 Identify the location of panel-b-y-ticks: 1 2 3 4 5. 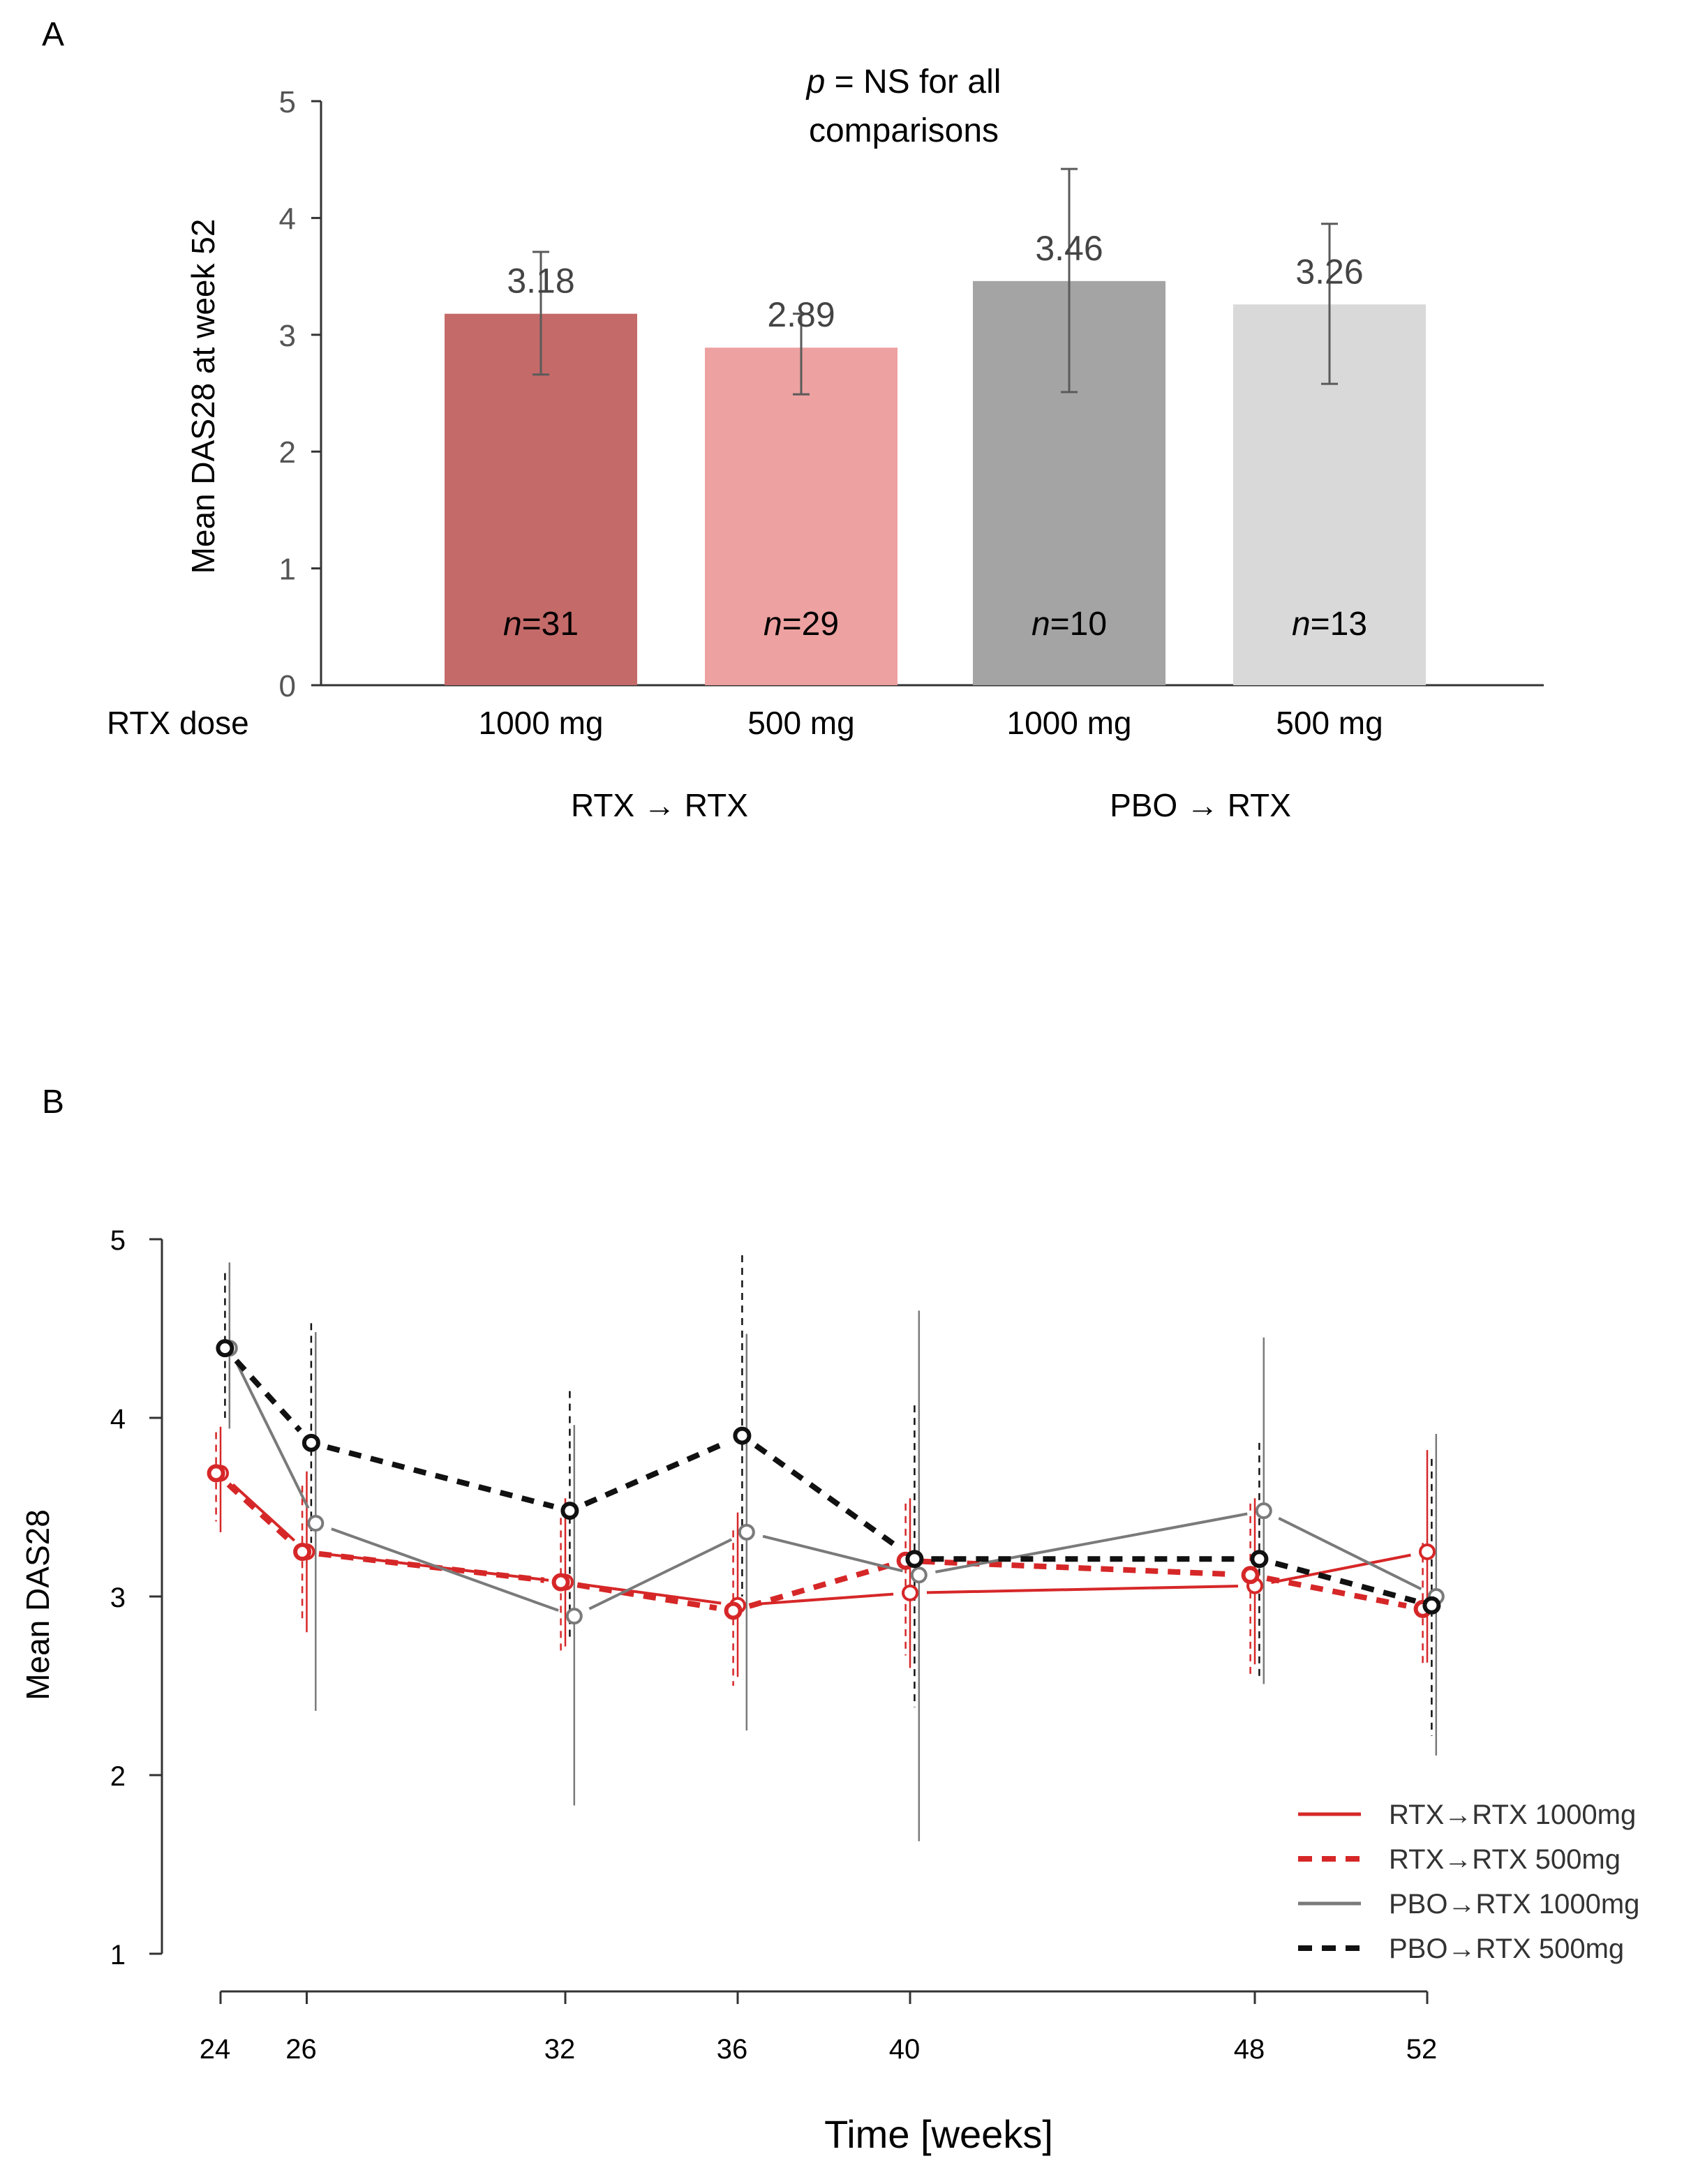
(136, 1598).